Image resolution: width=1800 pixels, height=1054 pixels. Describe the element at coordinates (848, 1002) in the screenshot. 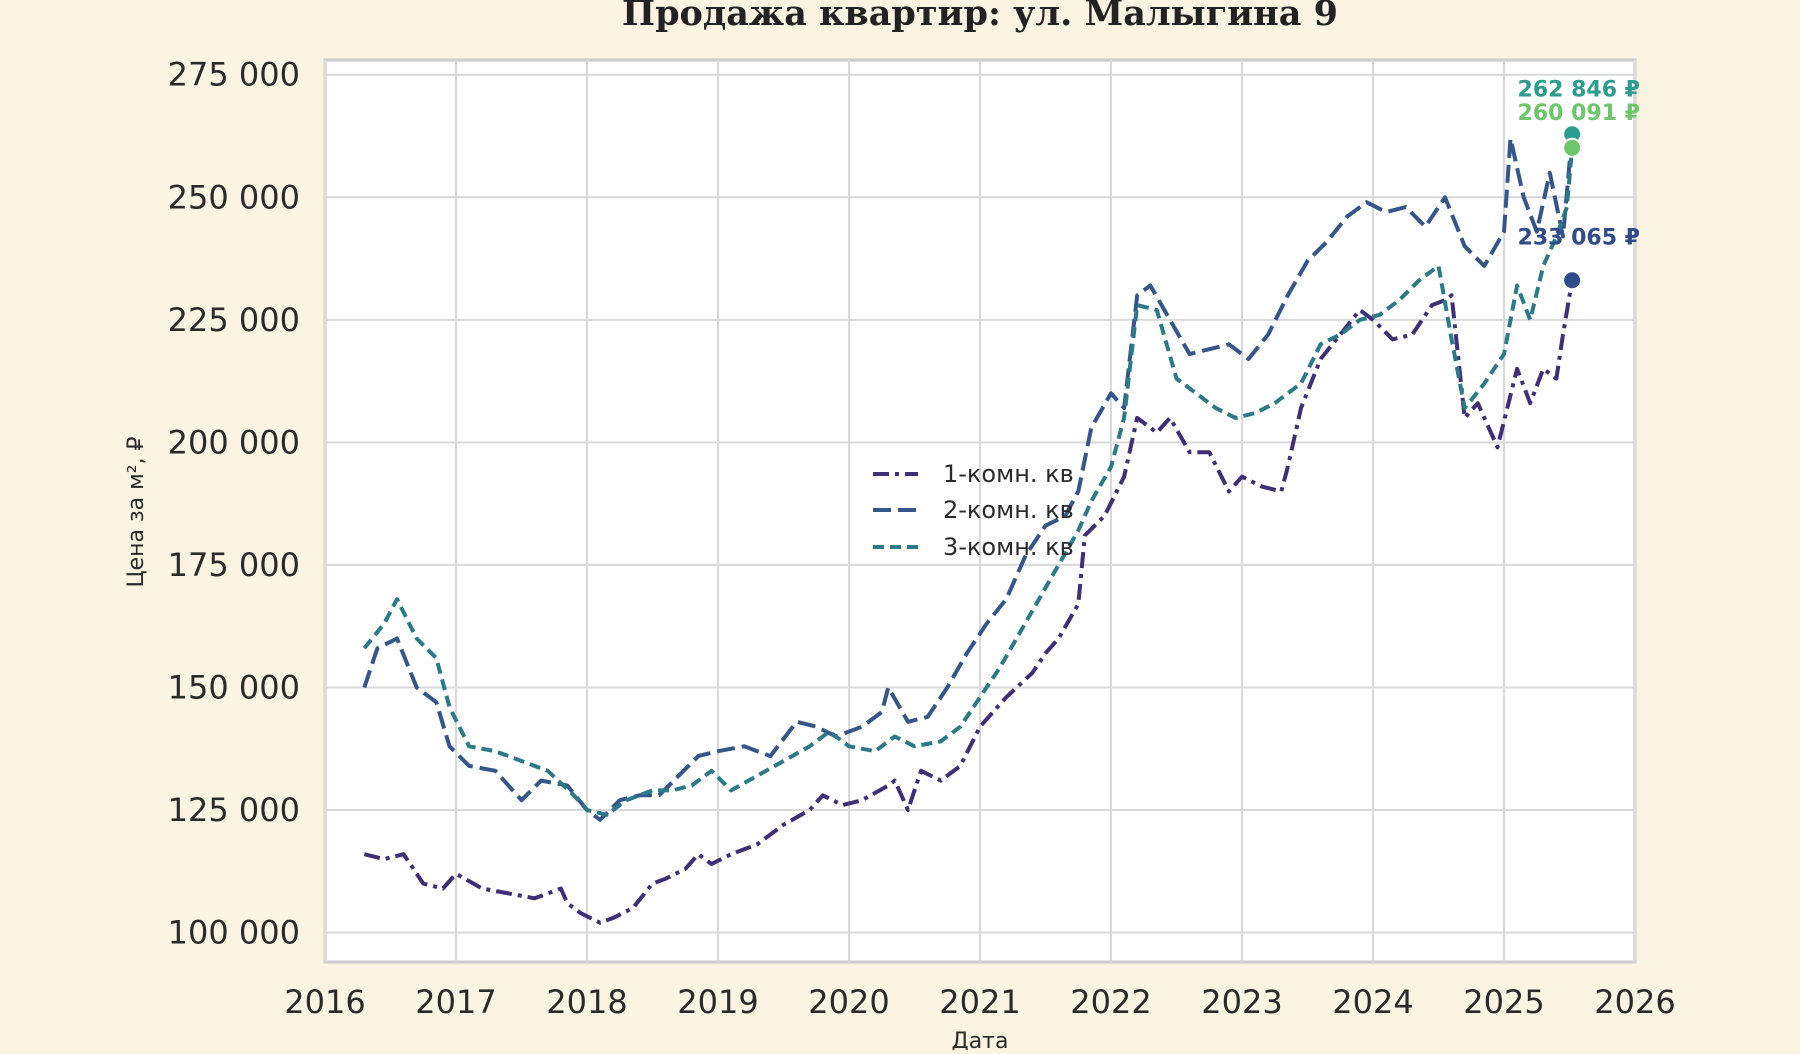

I see `x-tick-label: 2020` at that location.